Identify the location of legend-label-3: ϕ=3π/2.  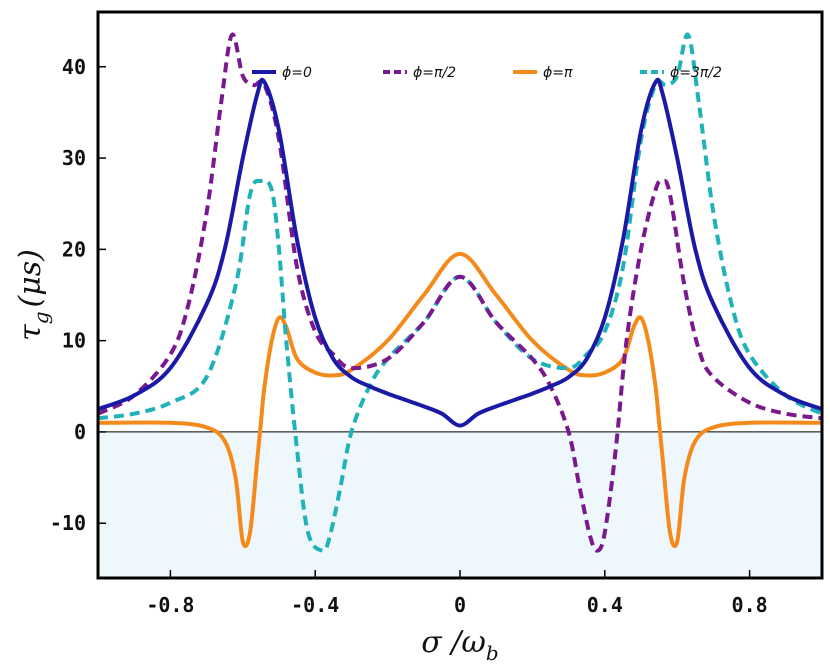
(696, 73).